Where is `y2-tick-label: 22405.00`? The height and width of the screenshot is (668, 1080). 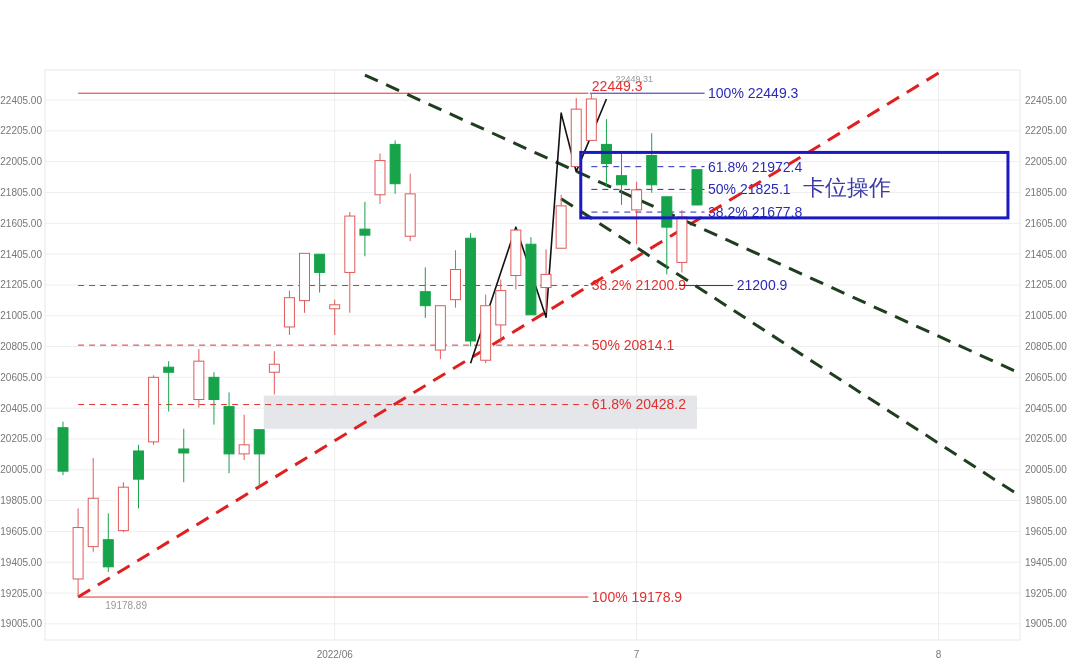 y2-tick-label: 22405.00 is located at coordinates (1046, 100).